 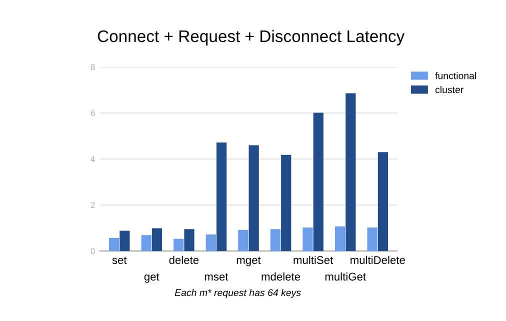 What do you see at coordinates (251, 38) in the screenshot?
I see `chart-title: Connect + Request + Disconnect Latency` at bounding box center [251, 38].